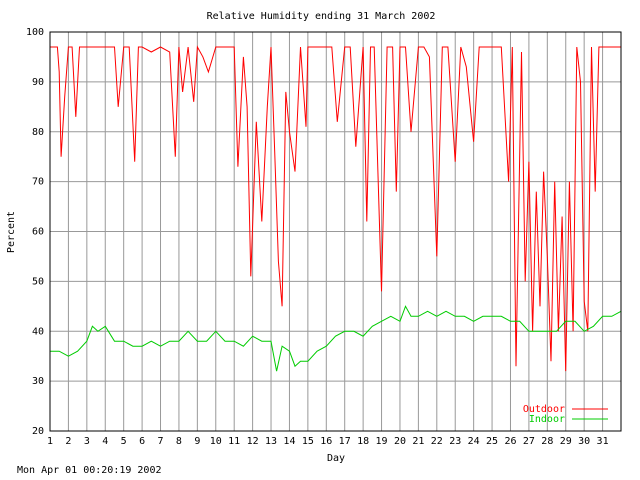 The height and width of the screenshot is (480, 640). I want to click on x-tick-label: 12, so click(253, 441).